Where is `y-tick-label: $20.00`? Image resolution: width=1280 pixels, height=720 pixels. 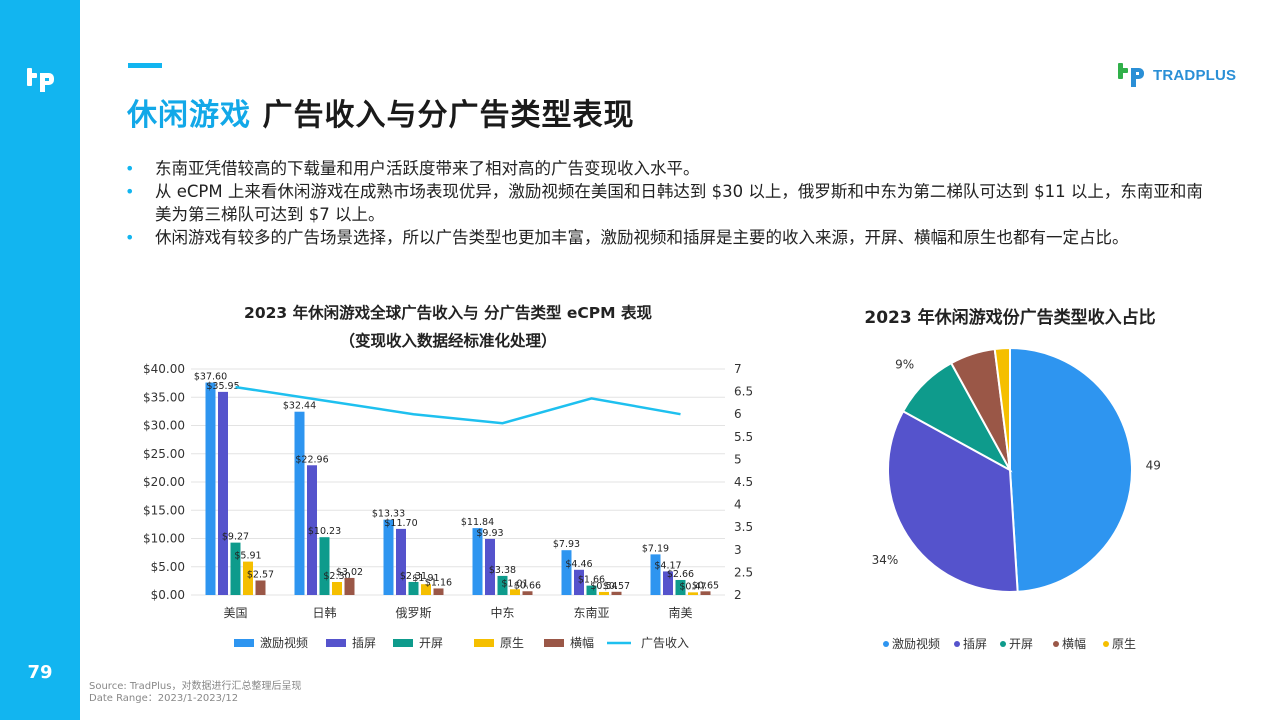 y-tick-label: $20.00 is located at coordinates (164, 482).